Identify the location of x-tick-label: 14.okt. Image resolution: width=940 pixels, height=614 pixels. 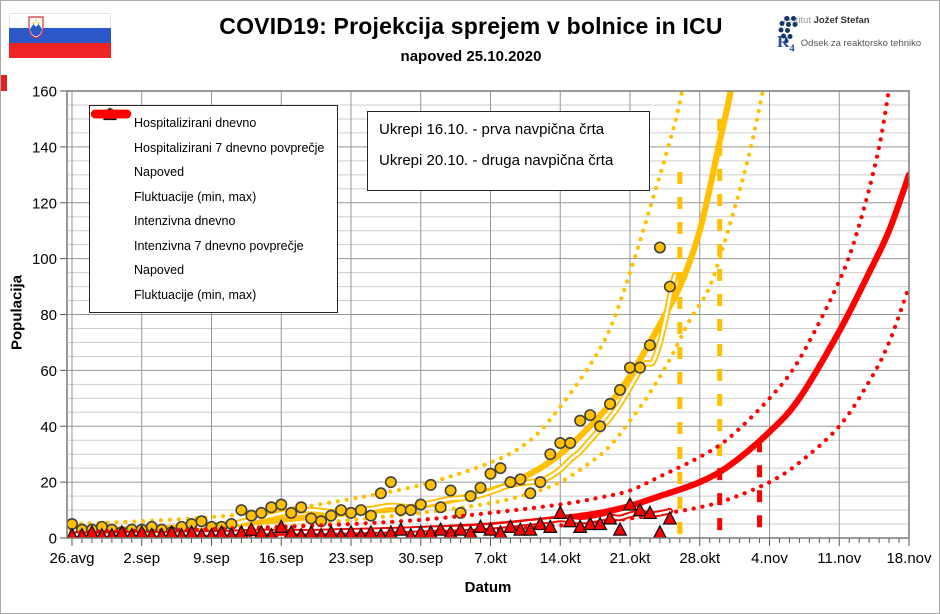
(561, 558).